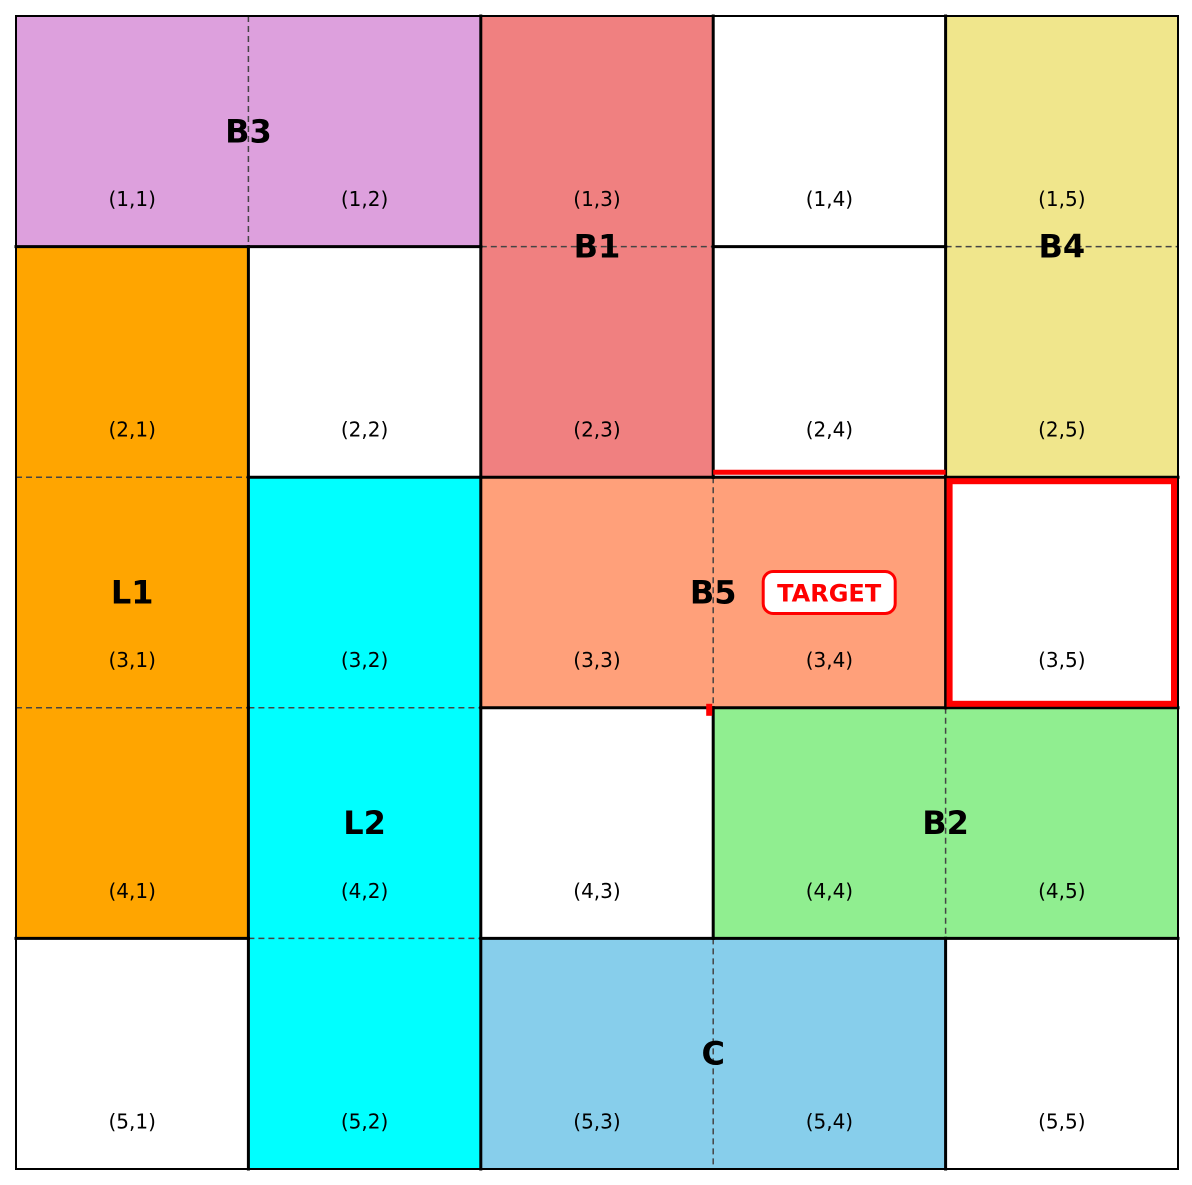  What do you see at coordinates (364, 660) in the screenshot?
I see `cell-coordinate-label: (3,2)` at bounding box center [364, 660].